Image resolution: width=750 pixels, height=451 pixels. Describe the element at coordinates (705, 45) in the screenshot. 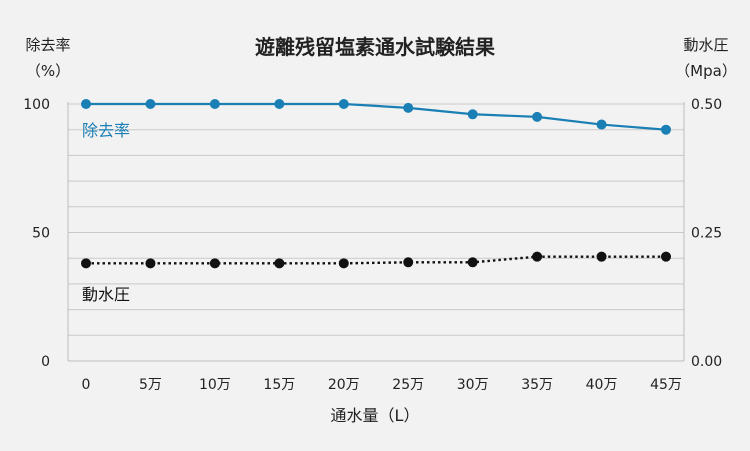

I see `right-axis-label-line1: 動水圧` at that location.